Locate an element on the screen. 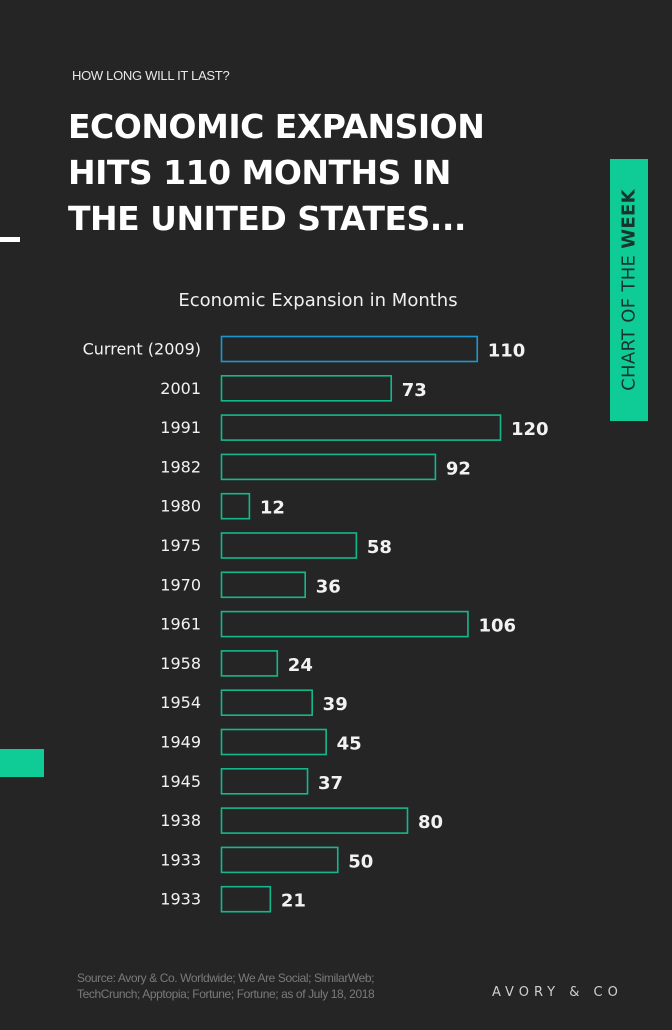 The width and height of the screenshot is (672, 1030). category-label: 1945 is located at coordinates (180, 781).